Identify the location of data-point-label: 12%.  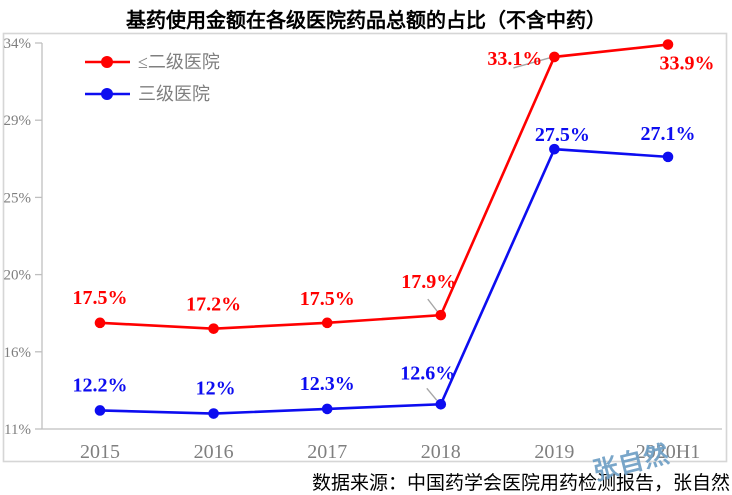
(216, 389).